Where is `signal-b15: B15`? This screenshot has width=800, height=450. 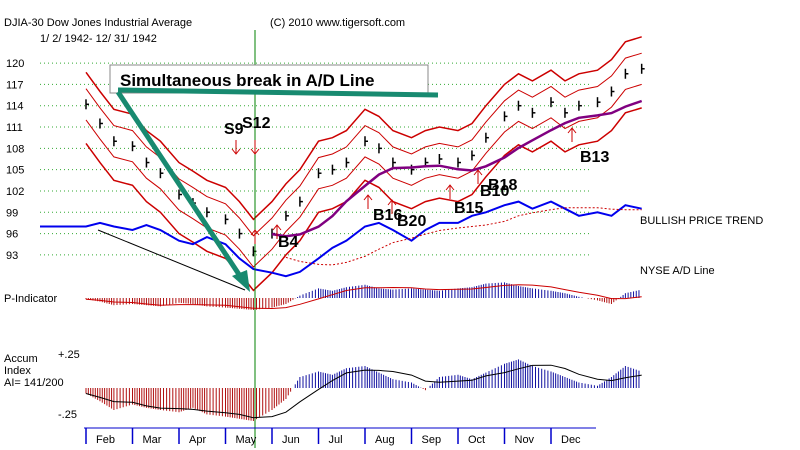 signal-b15: B15 is located at coordinates (468, 208).